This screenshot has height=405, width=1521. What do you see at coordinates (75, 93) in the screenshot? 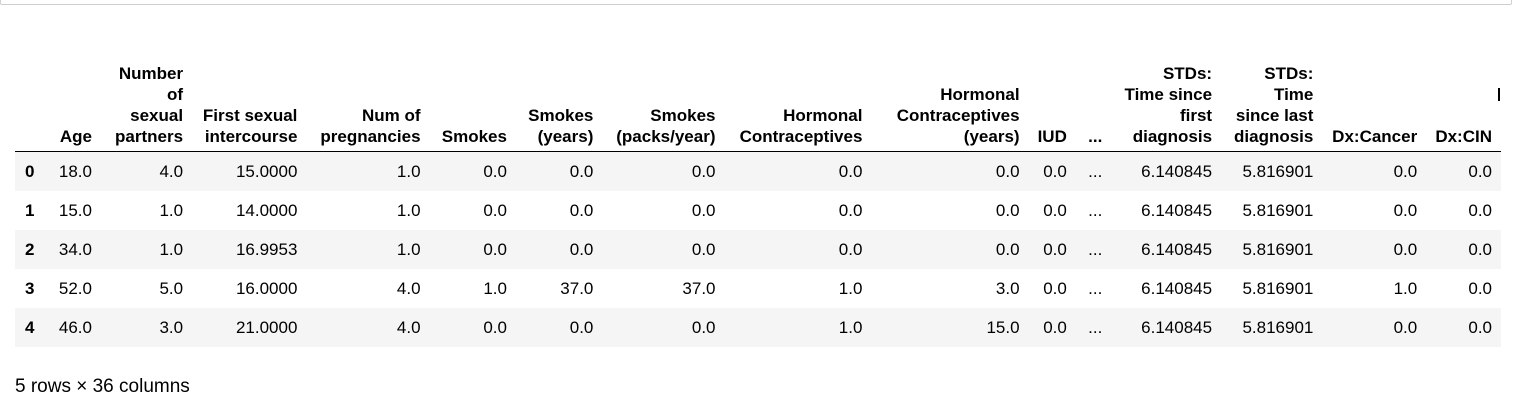
I see `column-header: Age` at bounding box center [75, 93].